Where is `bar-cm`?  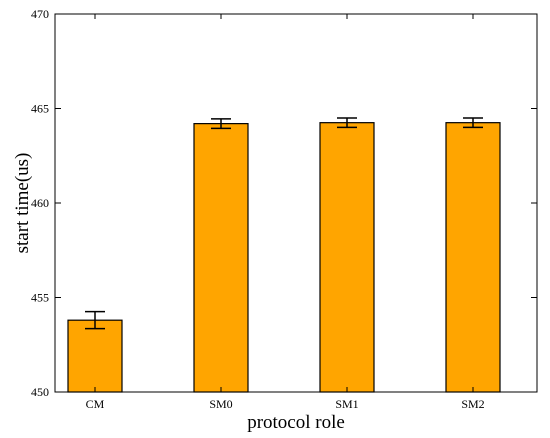 bar-cm is located at coordinates (95, 356).